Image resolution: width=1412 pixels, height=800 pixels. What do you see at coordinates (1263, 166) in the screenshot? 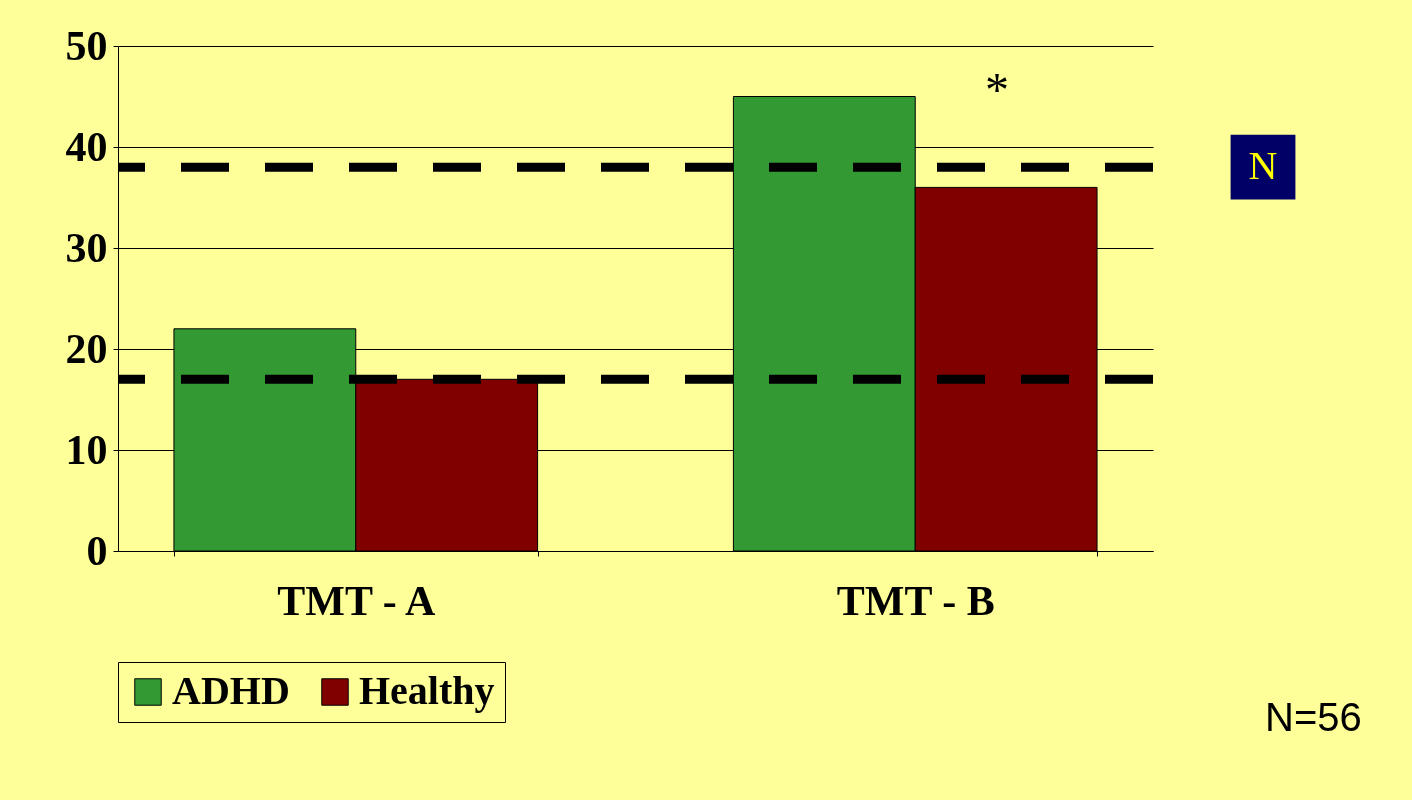
I see `ref-line-label: N` at bounding box center [1263, 166].